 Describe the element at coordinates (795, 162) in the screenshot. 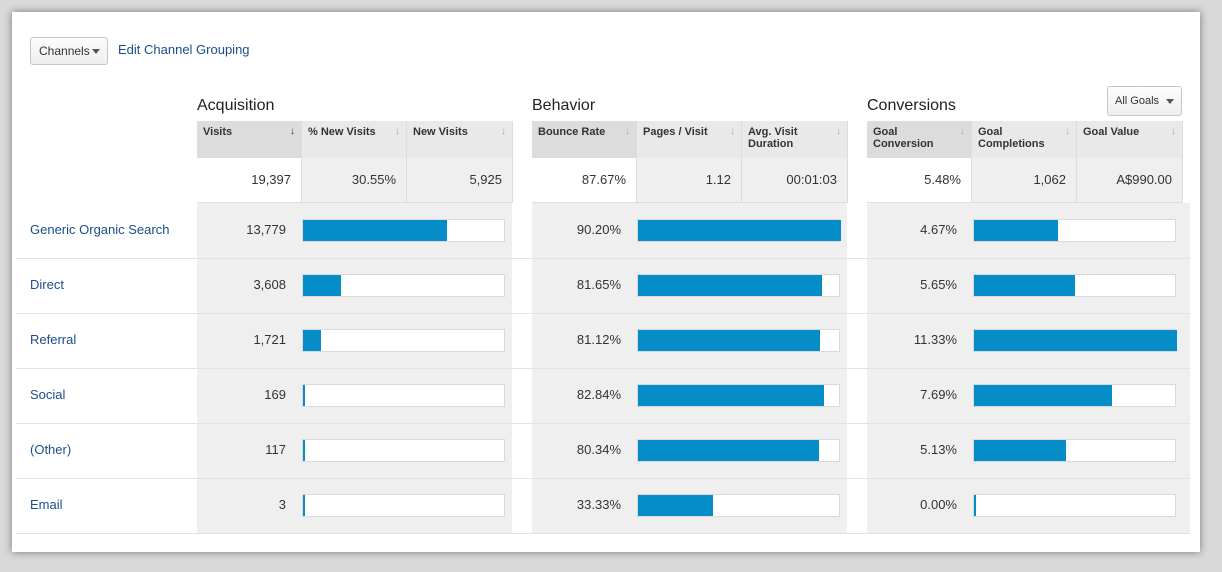

I see `header-avg-visit-duration: Avg. Visit Duration ↓ 00:01:03` at that location.